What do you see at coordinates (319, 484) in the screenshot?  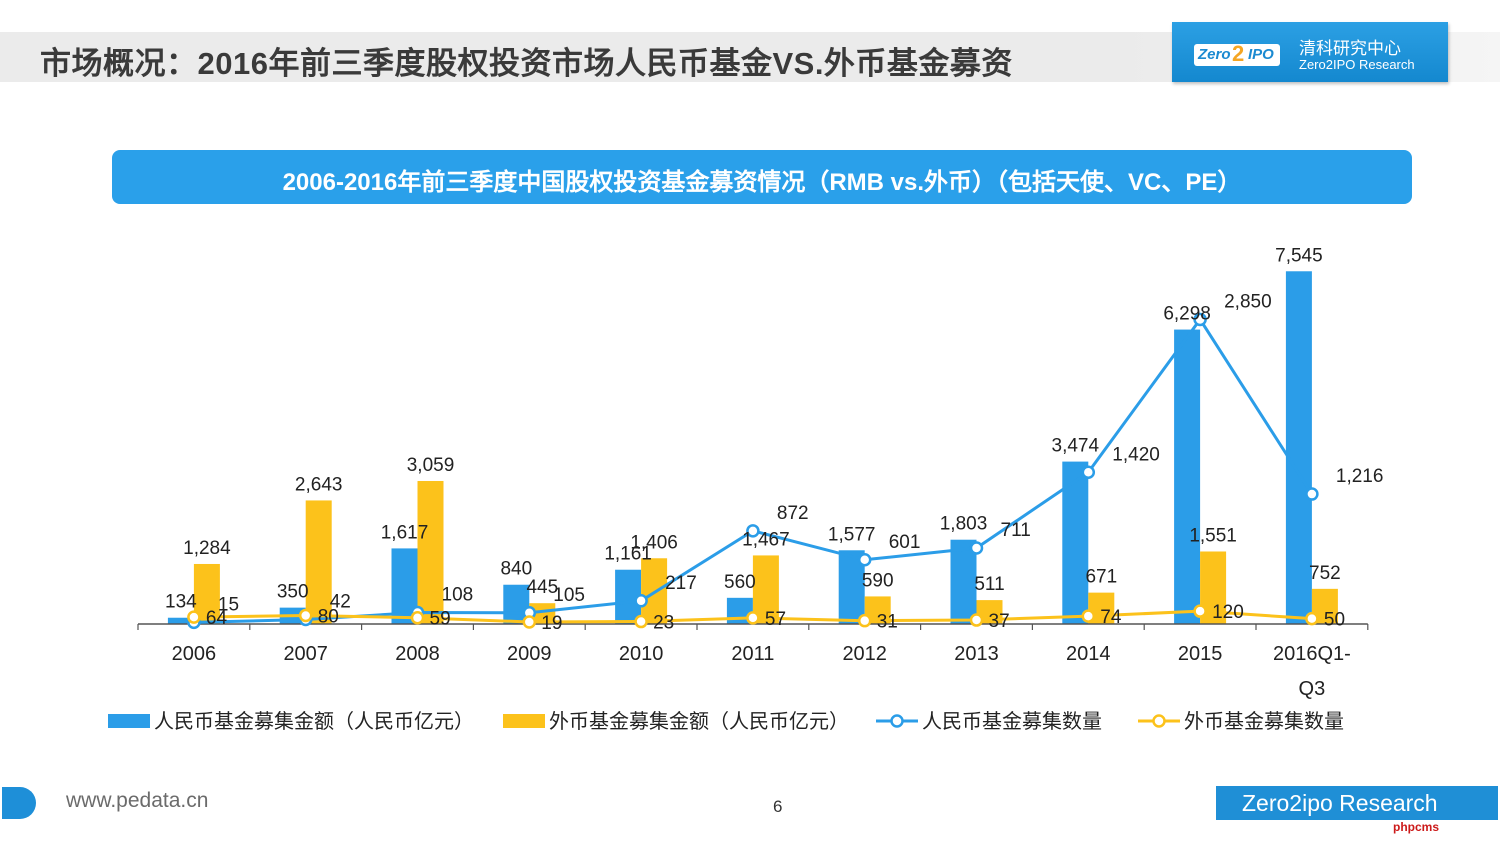 I see `label-fx-amount-1: 2,643` at bounding box center [319, 484].